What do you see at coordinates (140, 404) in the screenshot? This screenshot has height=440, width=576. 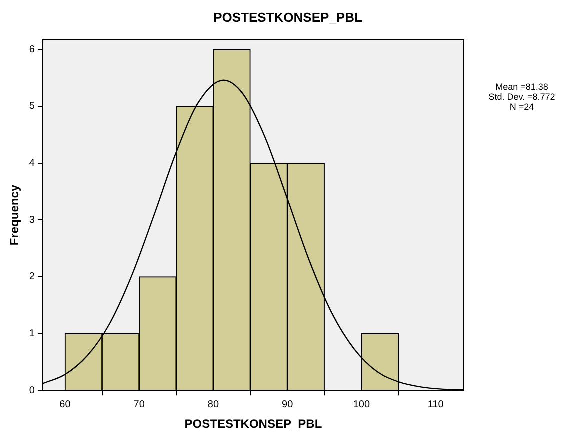 I see `x-tick-label: 70` at bounding box center [140, 404].